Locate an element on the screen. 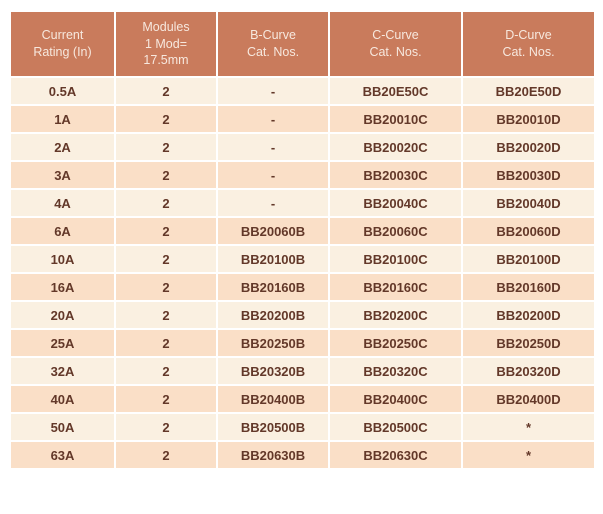 Image resolution: width=603 pixels, height=514 pixels. column-header-c-curve: C-Curve Cat. Nos. is located at coordinates (395, 44).